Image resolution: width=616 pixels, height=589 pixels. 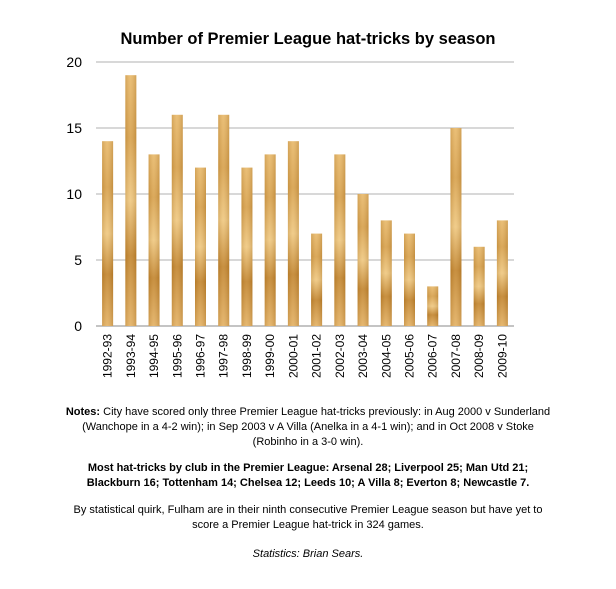 What do you see at coordinates (108, 356) in the screenshot?
I see `x-tick-label: 1992-93` at bounding box center [108, 356].